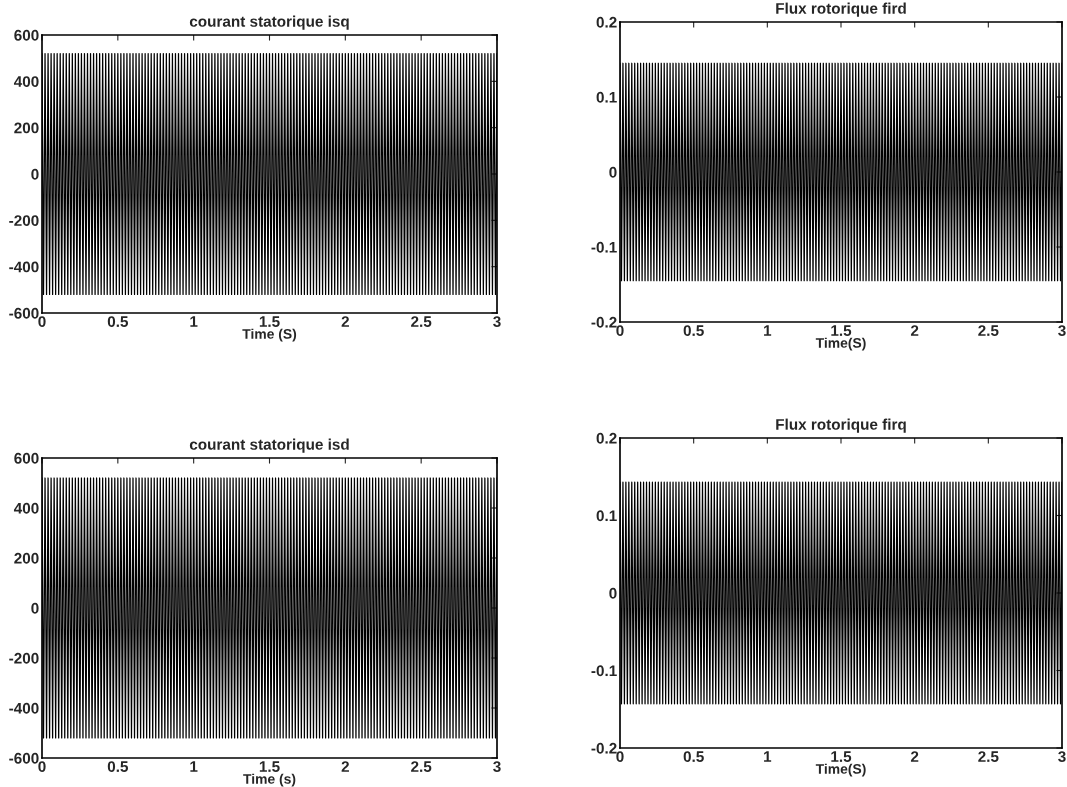  Describe the element at coordinates (841, 9) in the screenshot. I see `chart-title: Flux rotorique fird` at that location.